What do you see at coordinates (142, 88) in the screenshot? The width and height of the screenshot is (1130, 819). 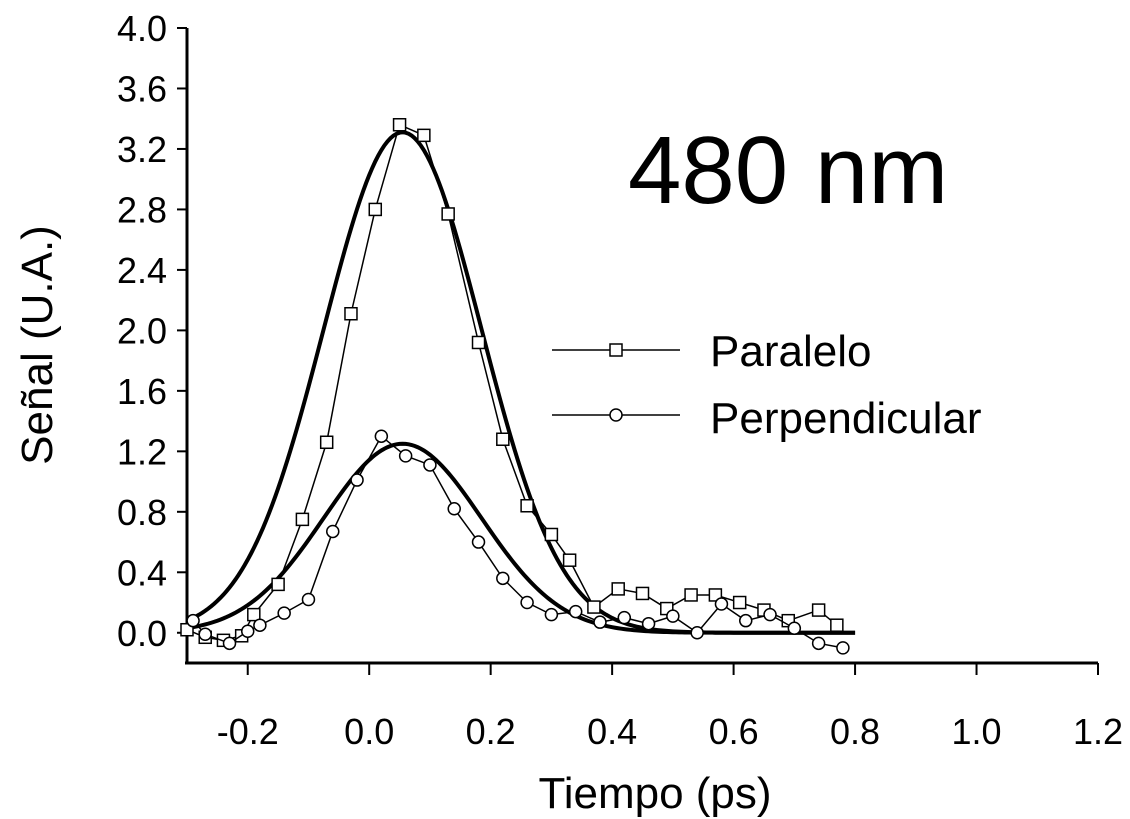 I see `y-tick-label: 3.6` at bounding box center [142, 88].